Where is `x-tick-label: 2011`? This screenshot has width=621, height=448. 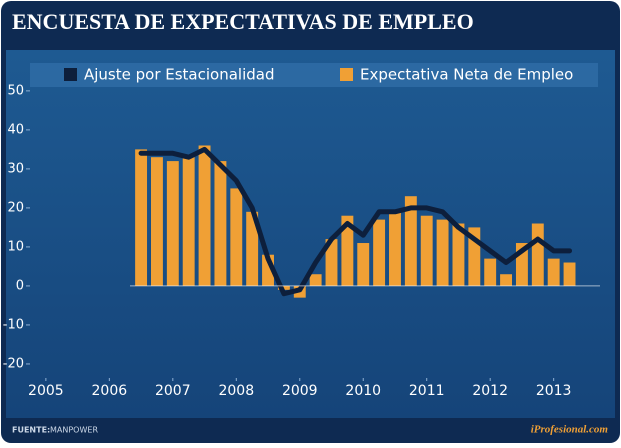
x-tick-label: 2011 is located at coordinates (427, 391).